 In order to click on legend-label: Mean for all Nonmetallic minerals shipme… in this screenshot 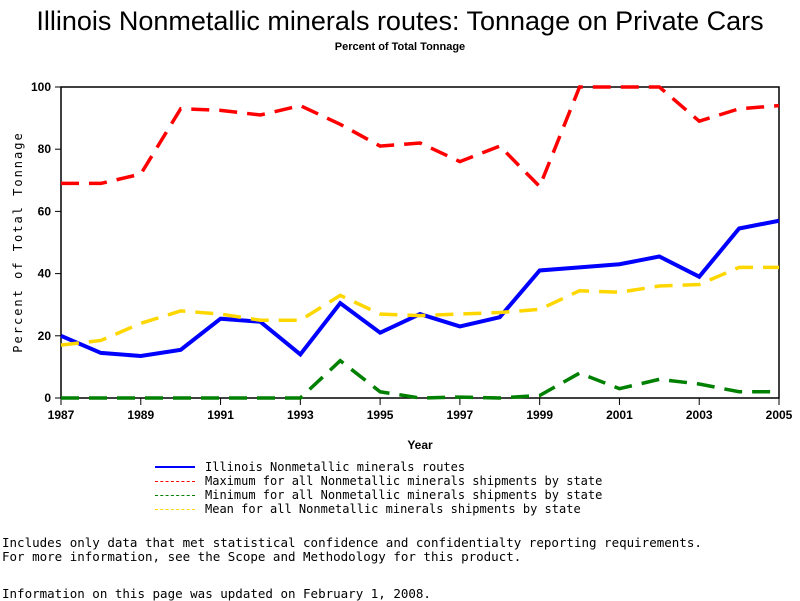, I will do `click(393, 509)`.